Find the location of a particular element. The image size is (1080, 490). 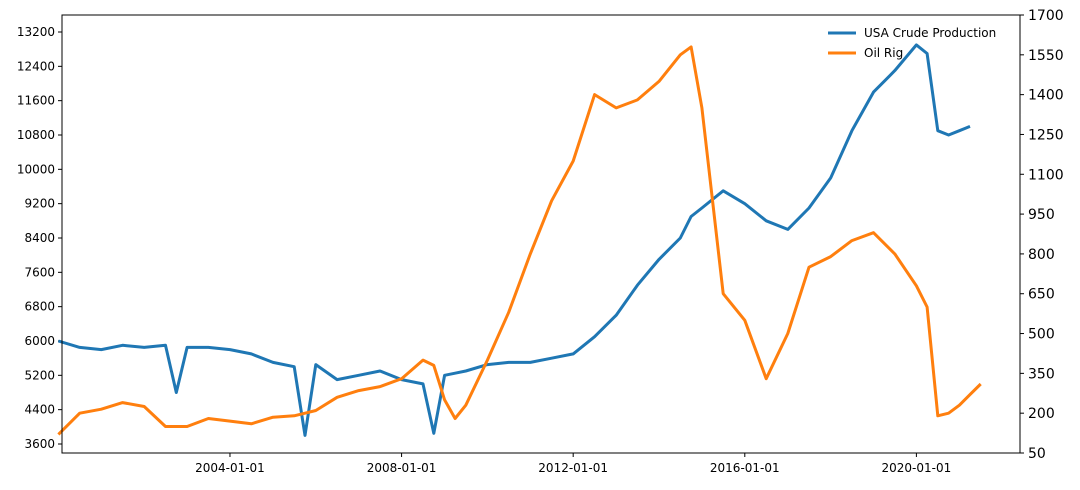

x-tick-label: 2004-01-01 is located at coordinates (230, 468).